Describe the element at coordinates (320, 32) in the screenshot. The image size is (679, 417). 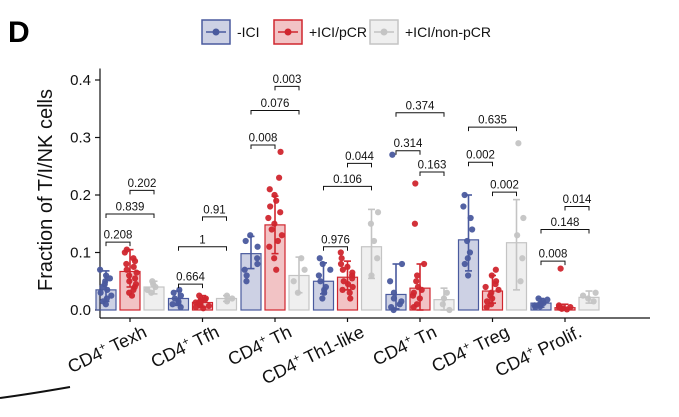
I see `legend-item: +ICI/pCR` at that location.